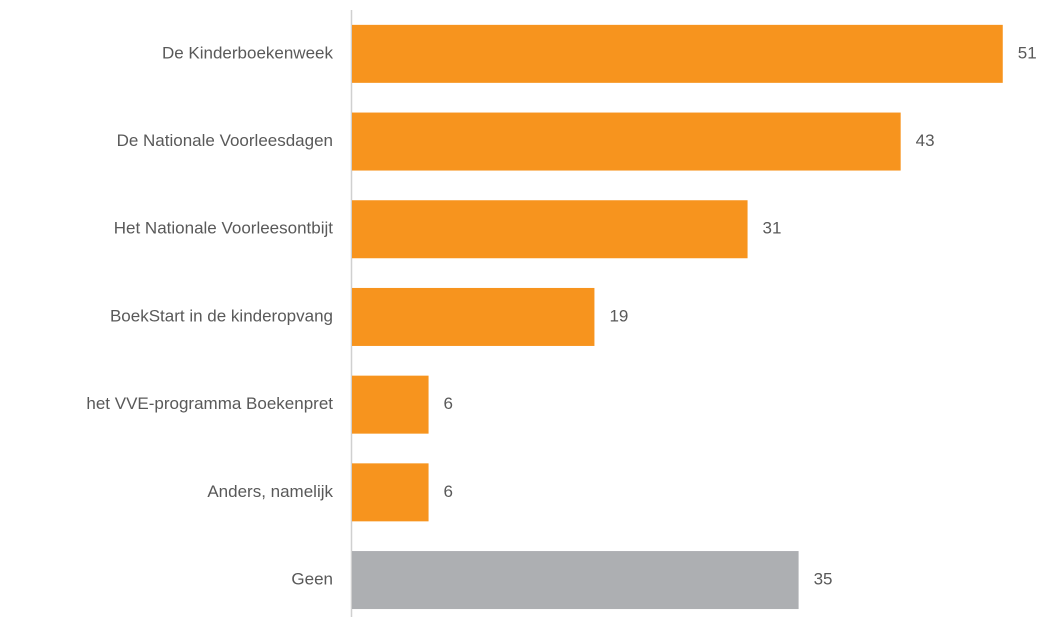  I want to click on category-label: Anders, namelijk, so click(270, 491).